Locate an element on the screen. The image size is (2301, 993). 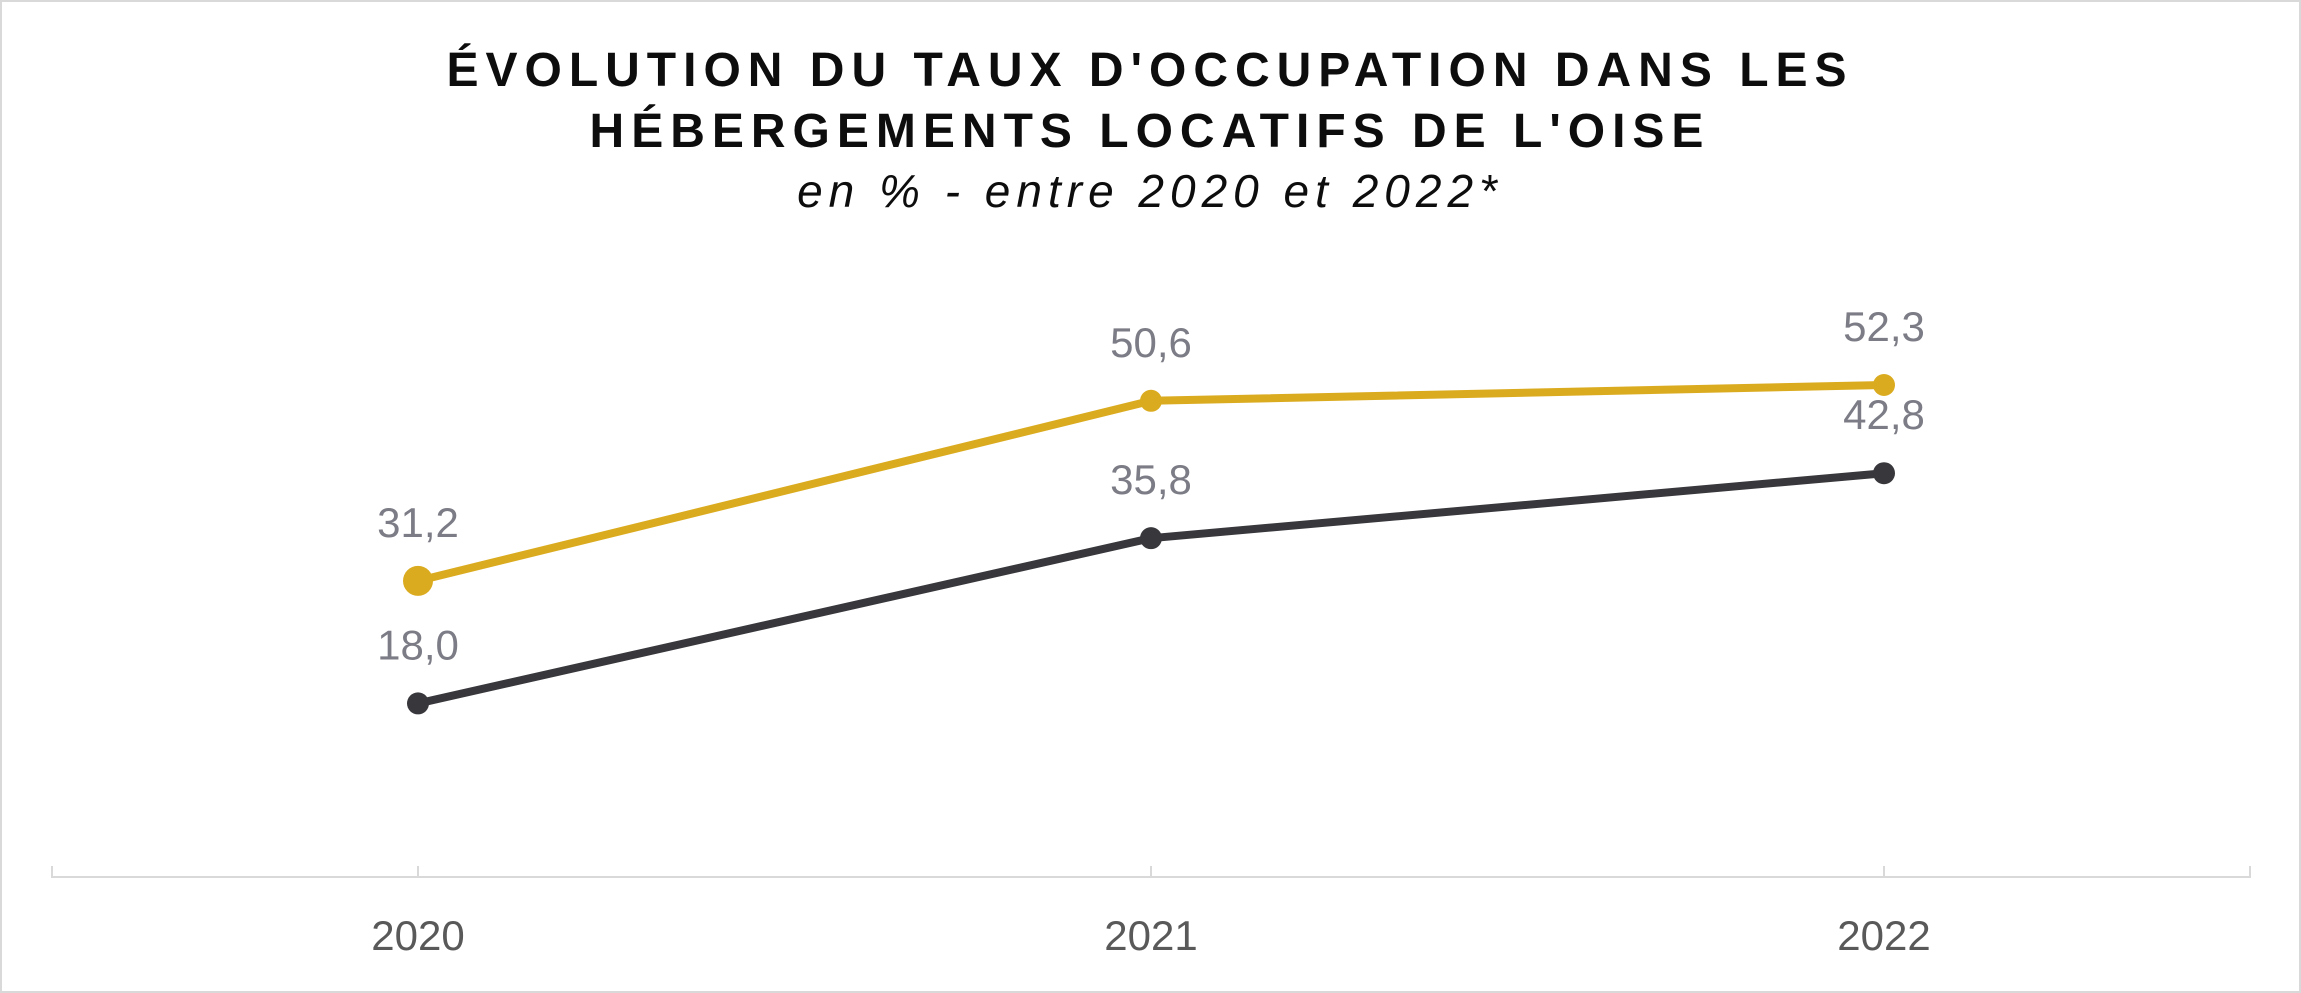
x-tick-label: 2021 is located at coordinates (1150, 935).